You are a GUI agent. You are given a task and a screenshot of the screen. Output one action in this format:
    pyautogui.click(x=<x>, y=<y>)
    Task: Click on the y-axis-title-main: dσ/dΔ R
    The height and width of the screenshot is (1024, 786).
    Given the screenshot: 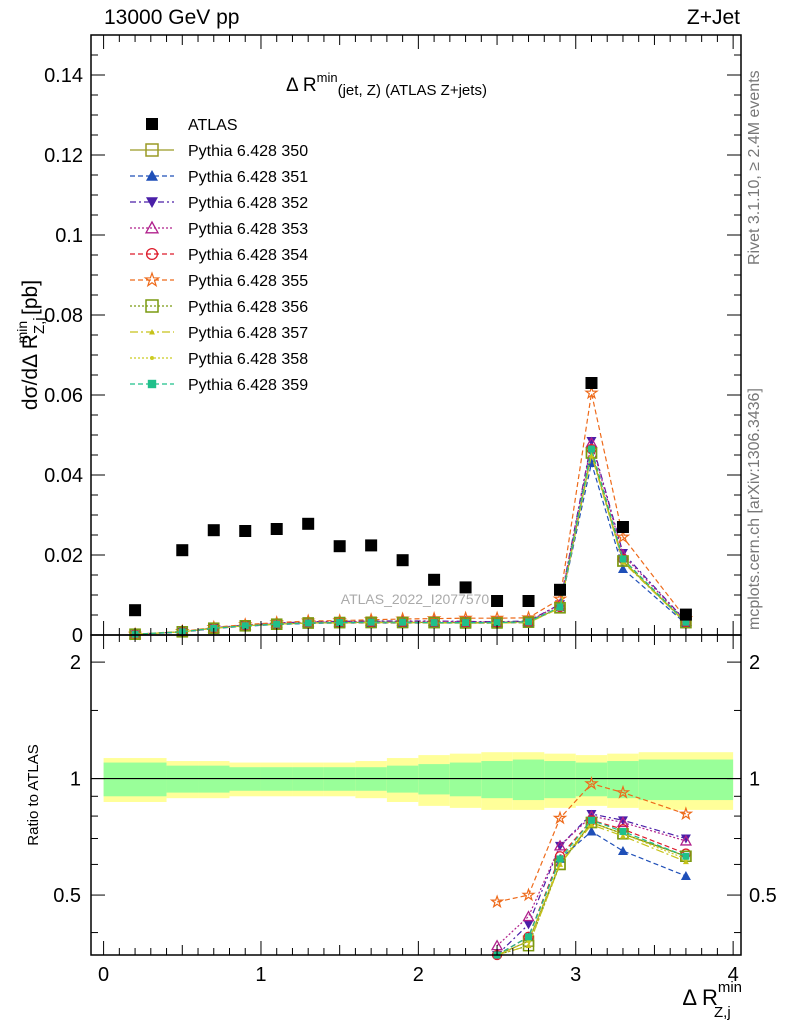 What is the action you would take?
    pyautogui.click(x=30, y=372)
    